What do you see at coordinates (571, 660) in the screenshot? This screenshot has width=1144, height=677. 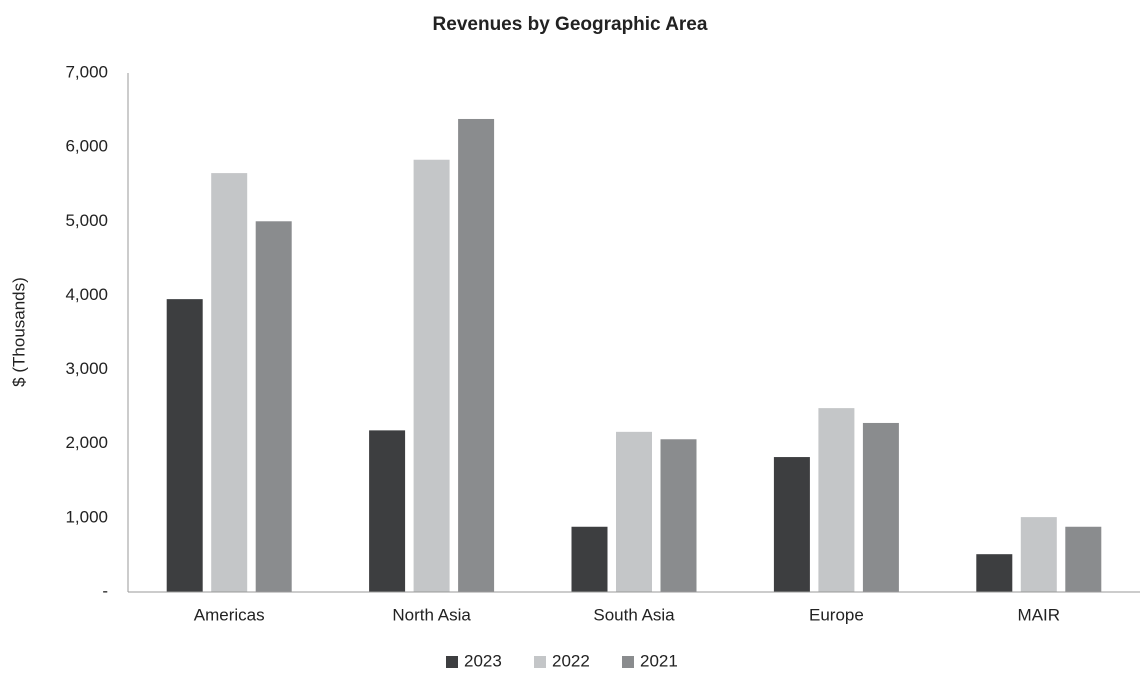 I see `legend-label: 2022` at bounding box center [571, 660].